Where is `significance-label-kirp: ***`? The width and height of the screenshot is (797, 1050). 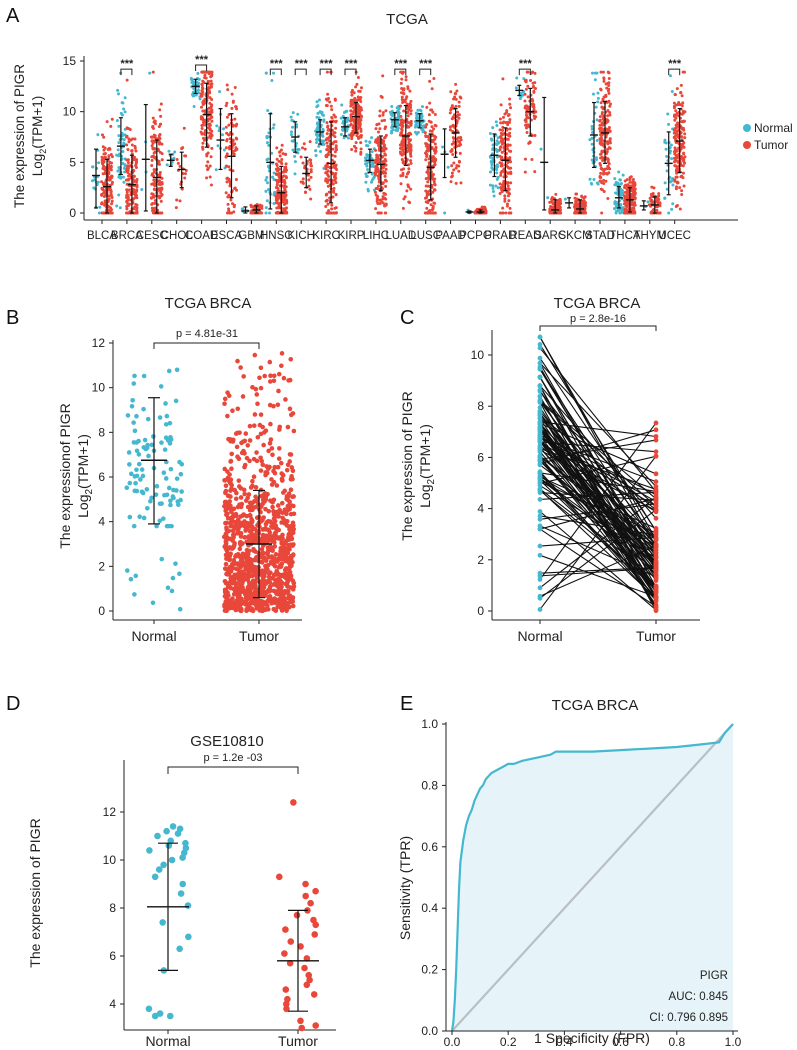
significance-label-kirp: *** is located at coordinates (352, 64).